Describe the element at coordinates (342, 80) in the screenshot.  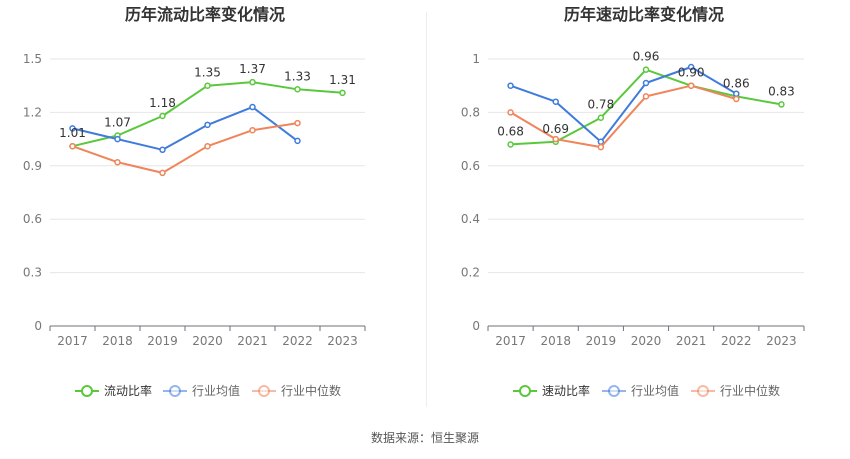
I see `data-label: 1.31` at that location.